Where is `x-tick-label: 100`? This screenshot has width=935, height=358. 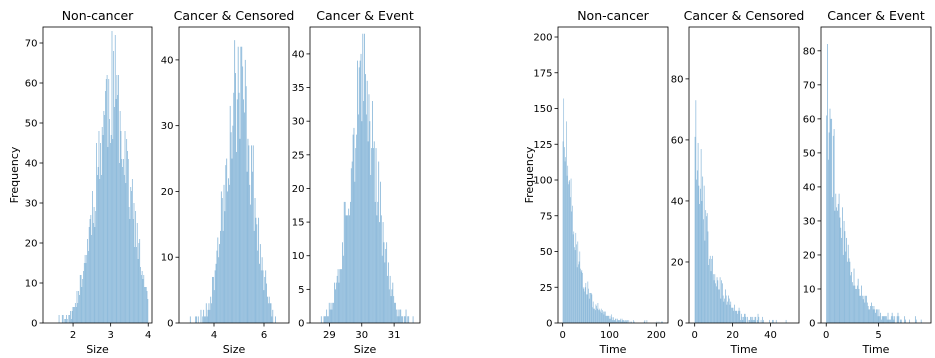
x-tick-label: 100 is located at coordinates (609, 335).